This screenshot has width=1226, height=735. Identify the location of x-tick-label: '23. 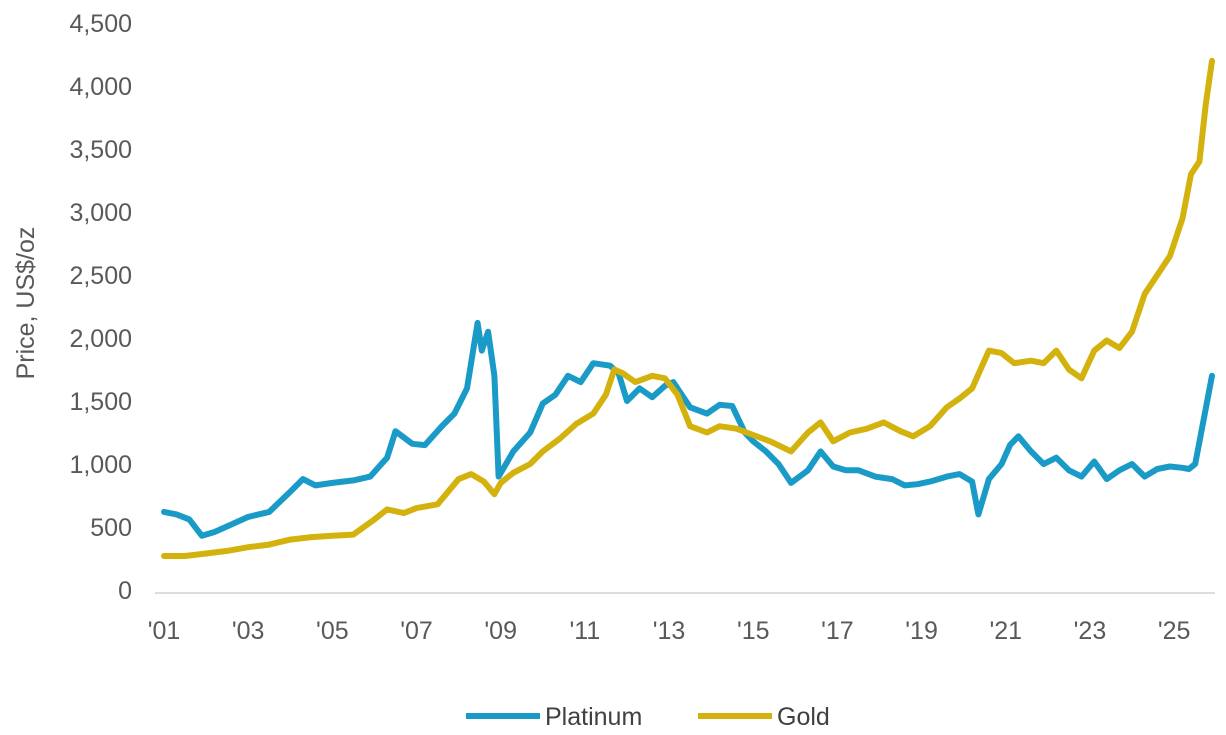
(1090, 631).